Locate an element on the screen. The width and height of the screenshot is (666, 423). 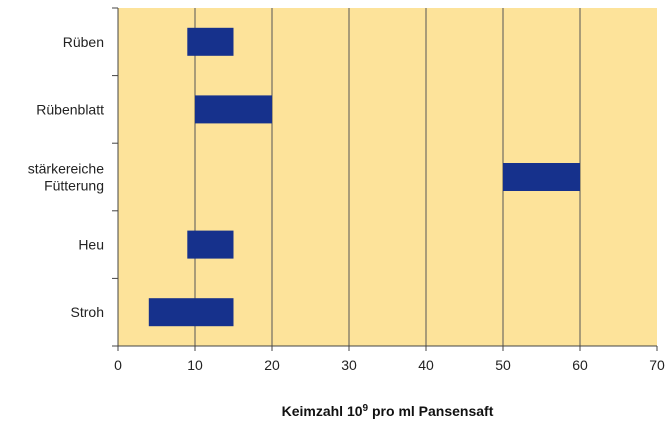
category-label: Stroh is located at coordinates (87, 312).